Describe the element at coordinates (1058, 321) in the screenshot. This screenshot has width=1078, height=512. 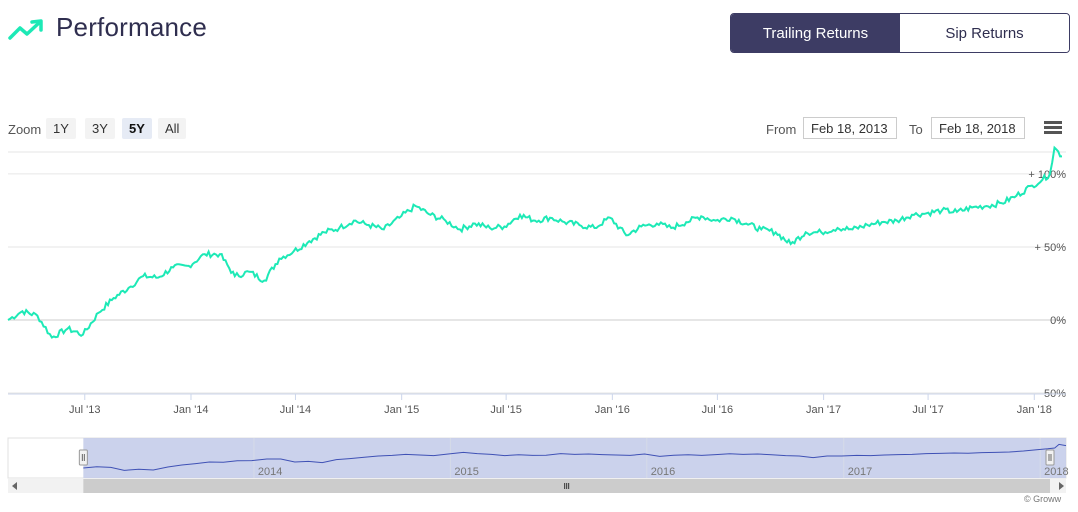
I see `y-tick-label: 0%` at that location.